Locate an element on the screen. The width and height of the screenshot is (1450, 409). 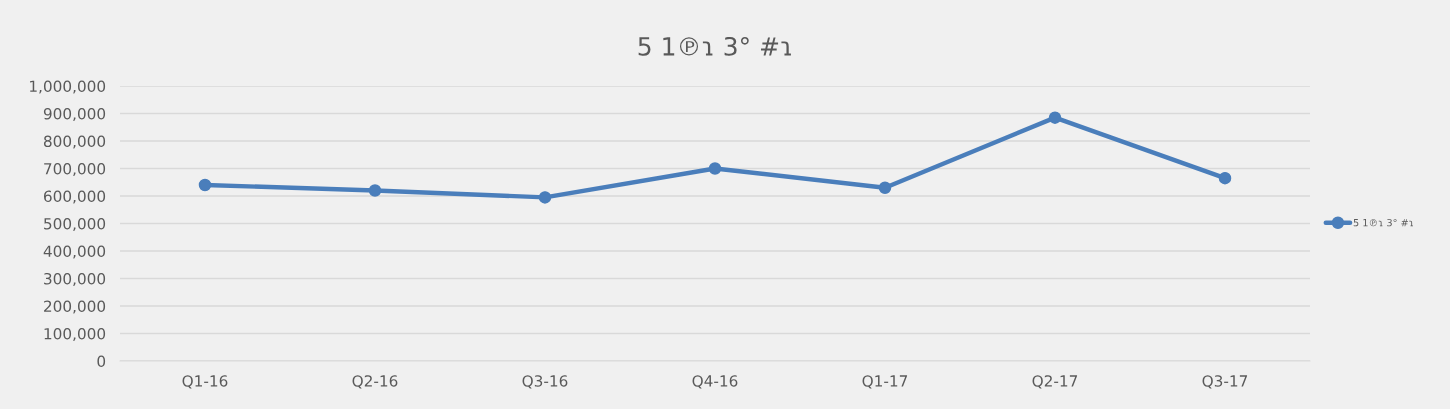
y-tick-label: 100,000 is located at coordinates (75, 334).